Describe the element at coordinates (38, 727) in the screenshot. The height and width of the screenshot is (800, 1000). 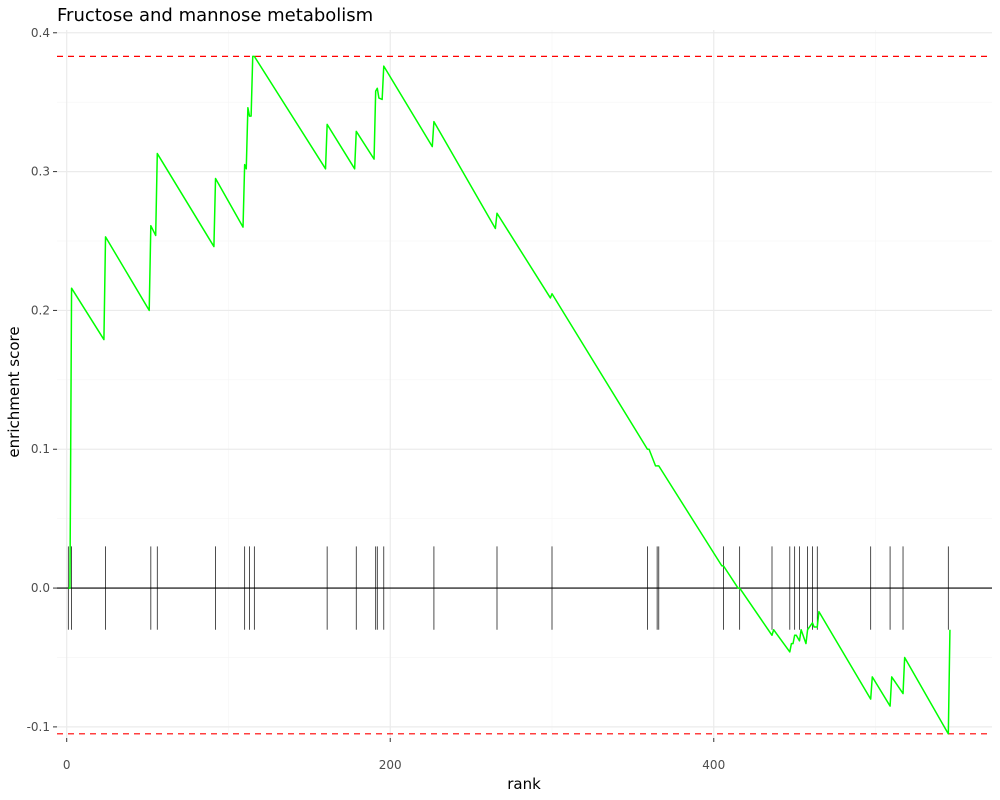
I see `y-tick-label: -0.1` at that location.